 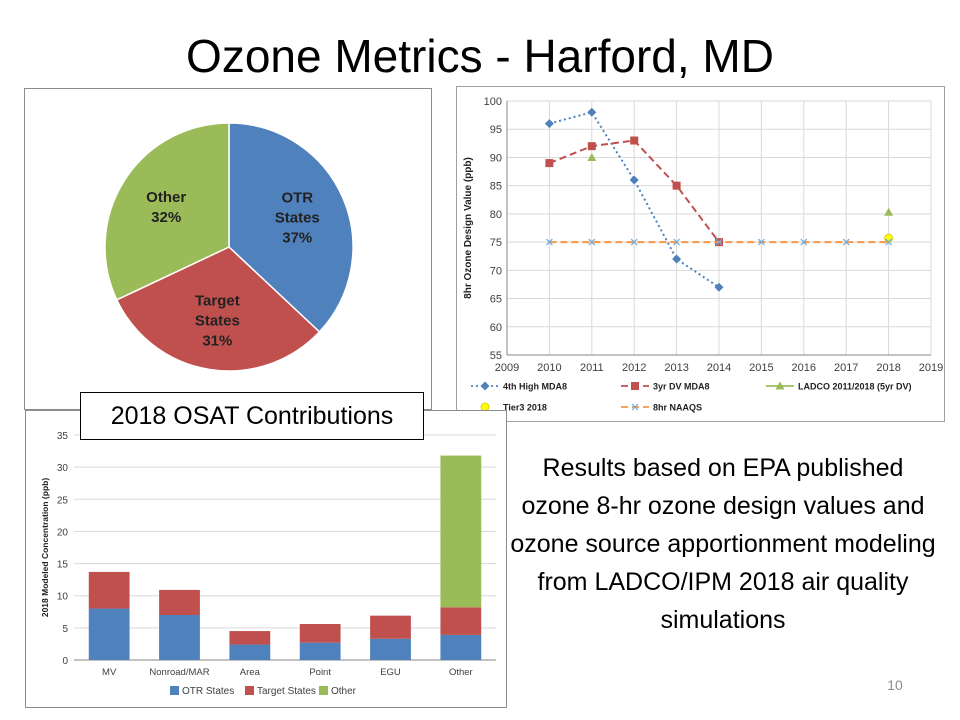 I want to click on legend-label: 8hr NAAQS, so click(x=677, y=408).